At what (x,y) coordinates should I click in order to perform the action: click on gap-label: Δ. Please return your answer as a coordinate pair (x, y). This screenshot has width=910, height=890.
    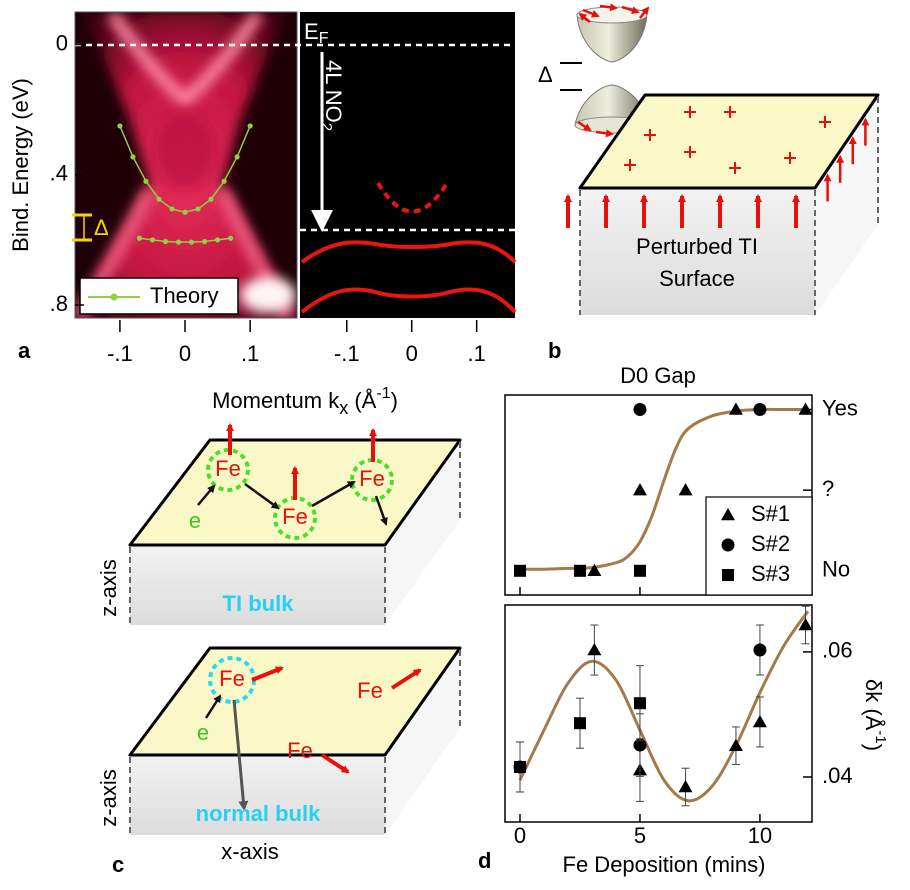
    Looking at the image, I should click on (545, 74).